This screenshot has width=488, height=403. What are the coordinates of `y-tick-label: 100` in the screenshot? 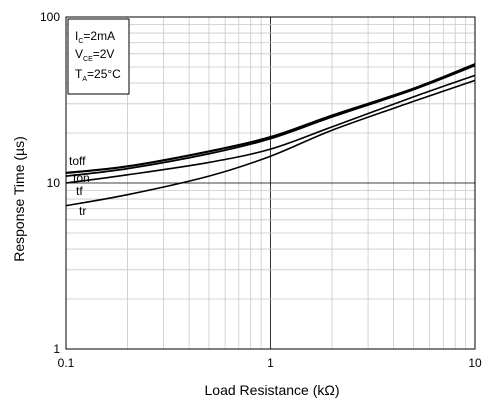 It's located at (50, 17).